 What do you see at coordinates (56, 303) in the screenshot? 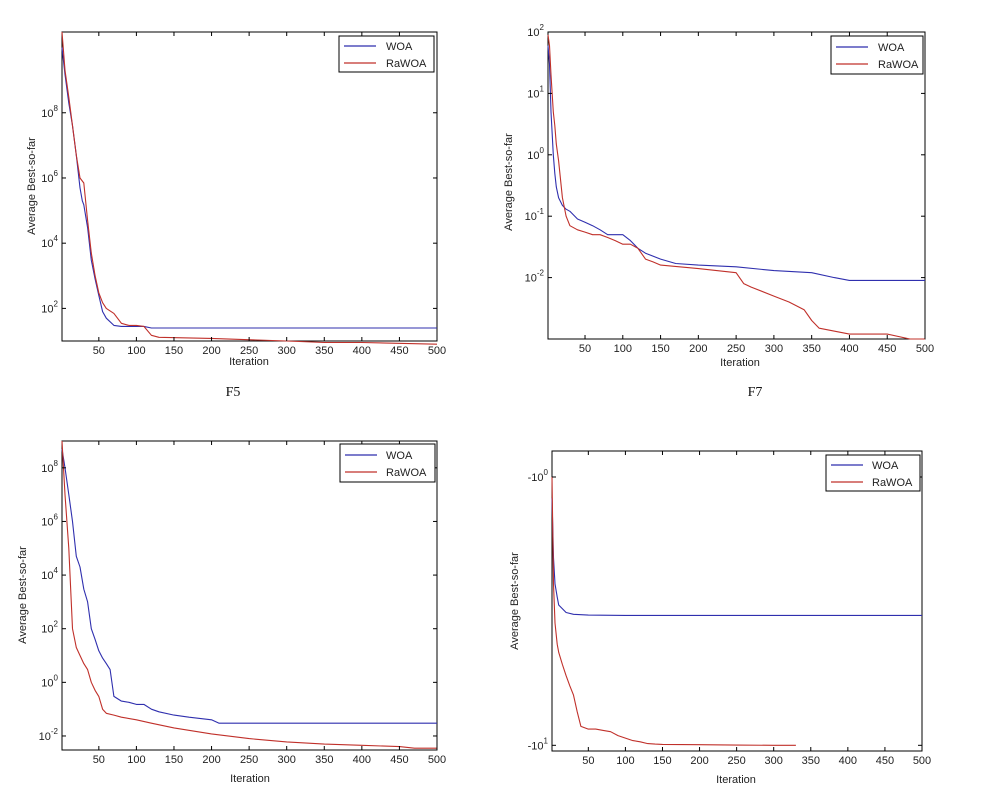
I see `y-tick-exponent: 2` at bounding box center [56, 303].